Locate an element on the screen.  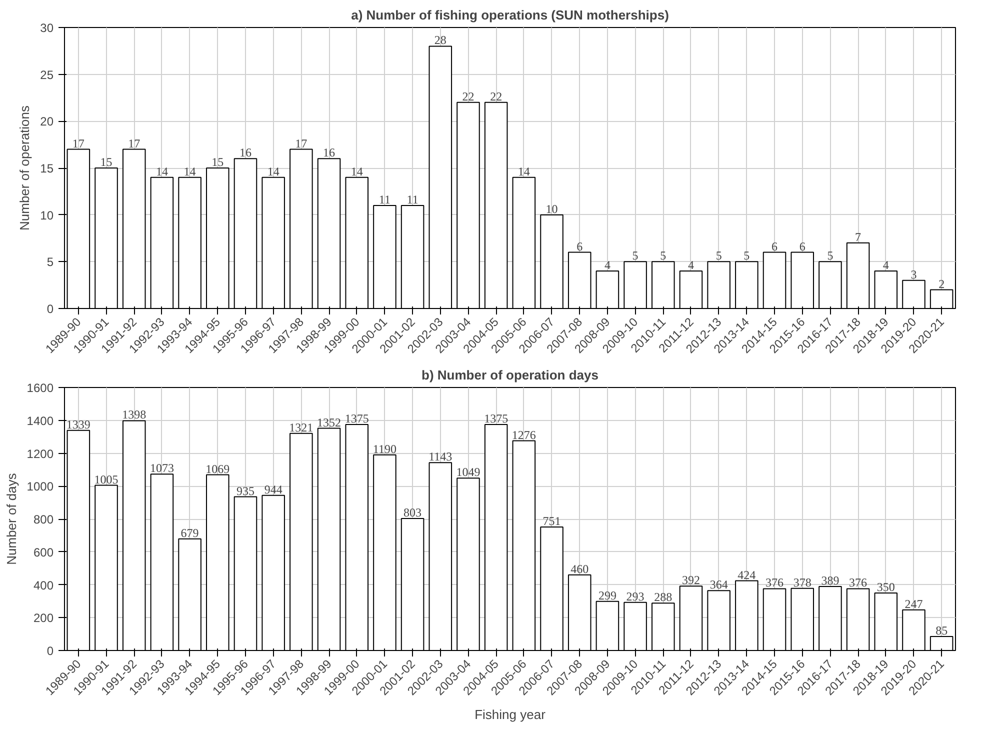
data-label: 1276 is located at coordinates (524, 435).